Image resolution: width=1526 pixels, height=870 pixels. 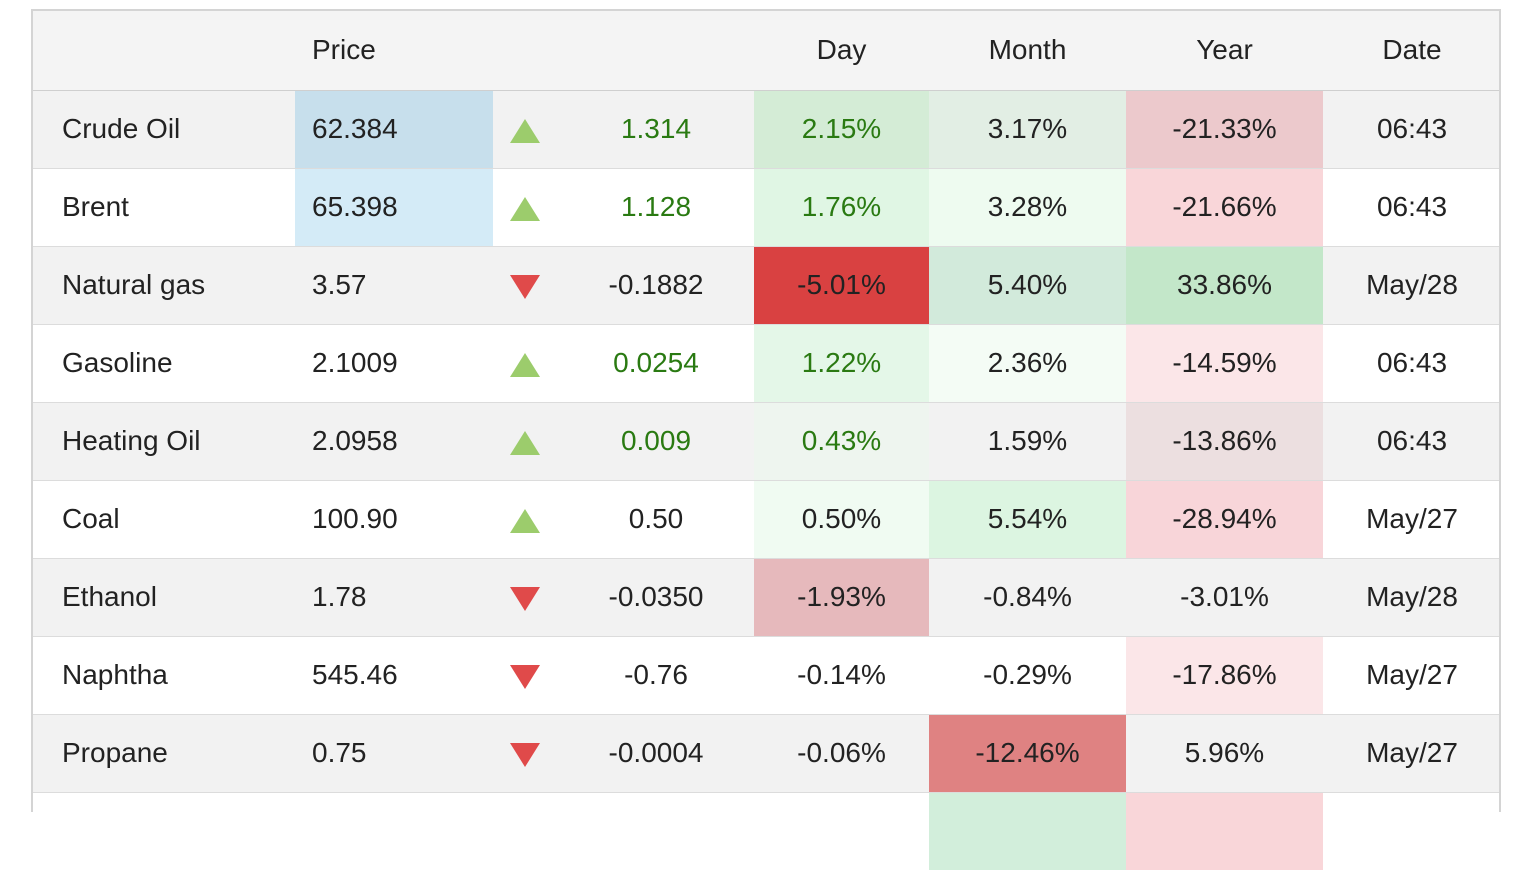 I want to click on commodity-name-link: Coal, so click(x=163, y=518).